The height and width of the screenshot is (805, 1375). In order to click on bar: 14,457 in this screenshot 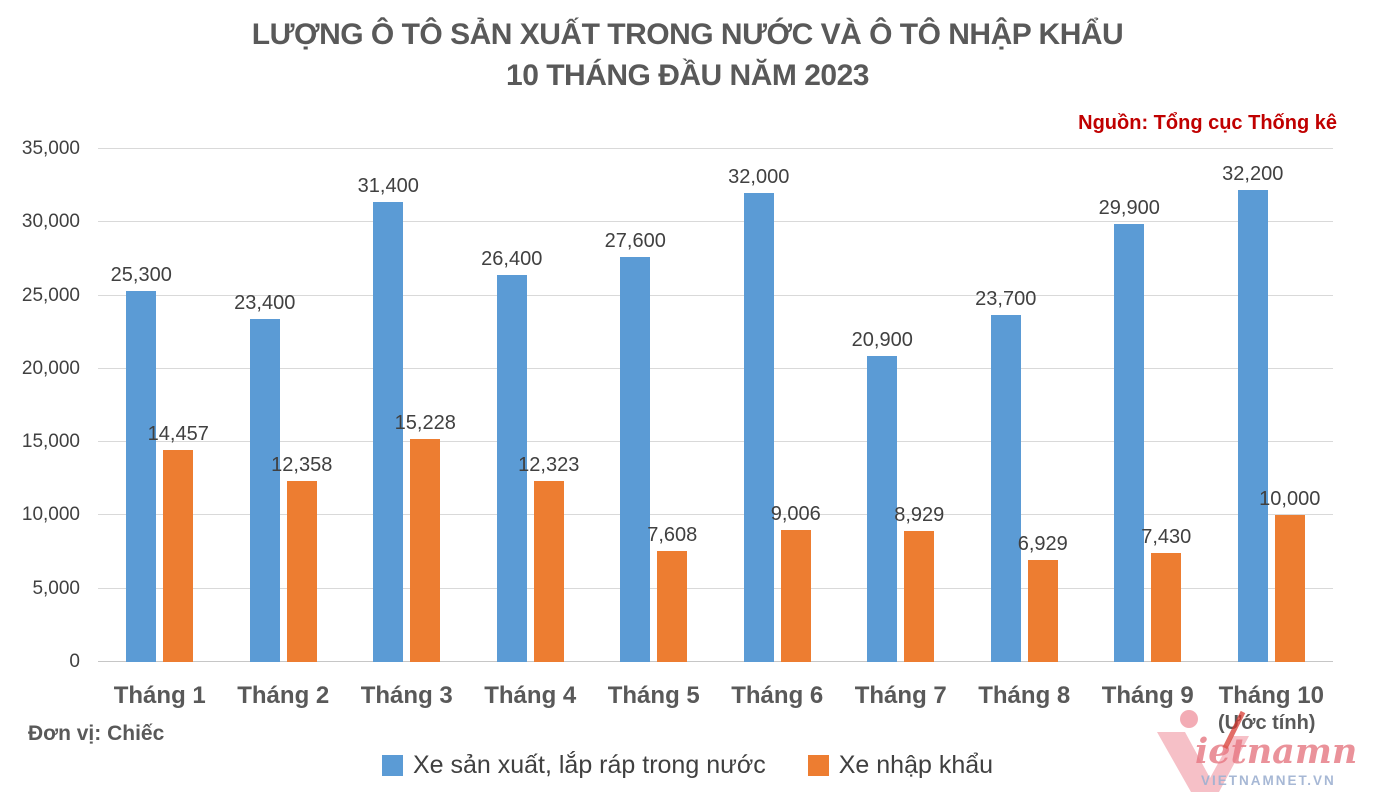, I will do `click(178, 542)`.